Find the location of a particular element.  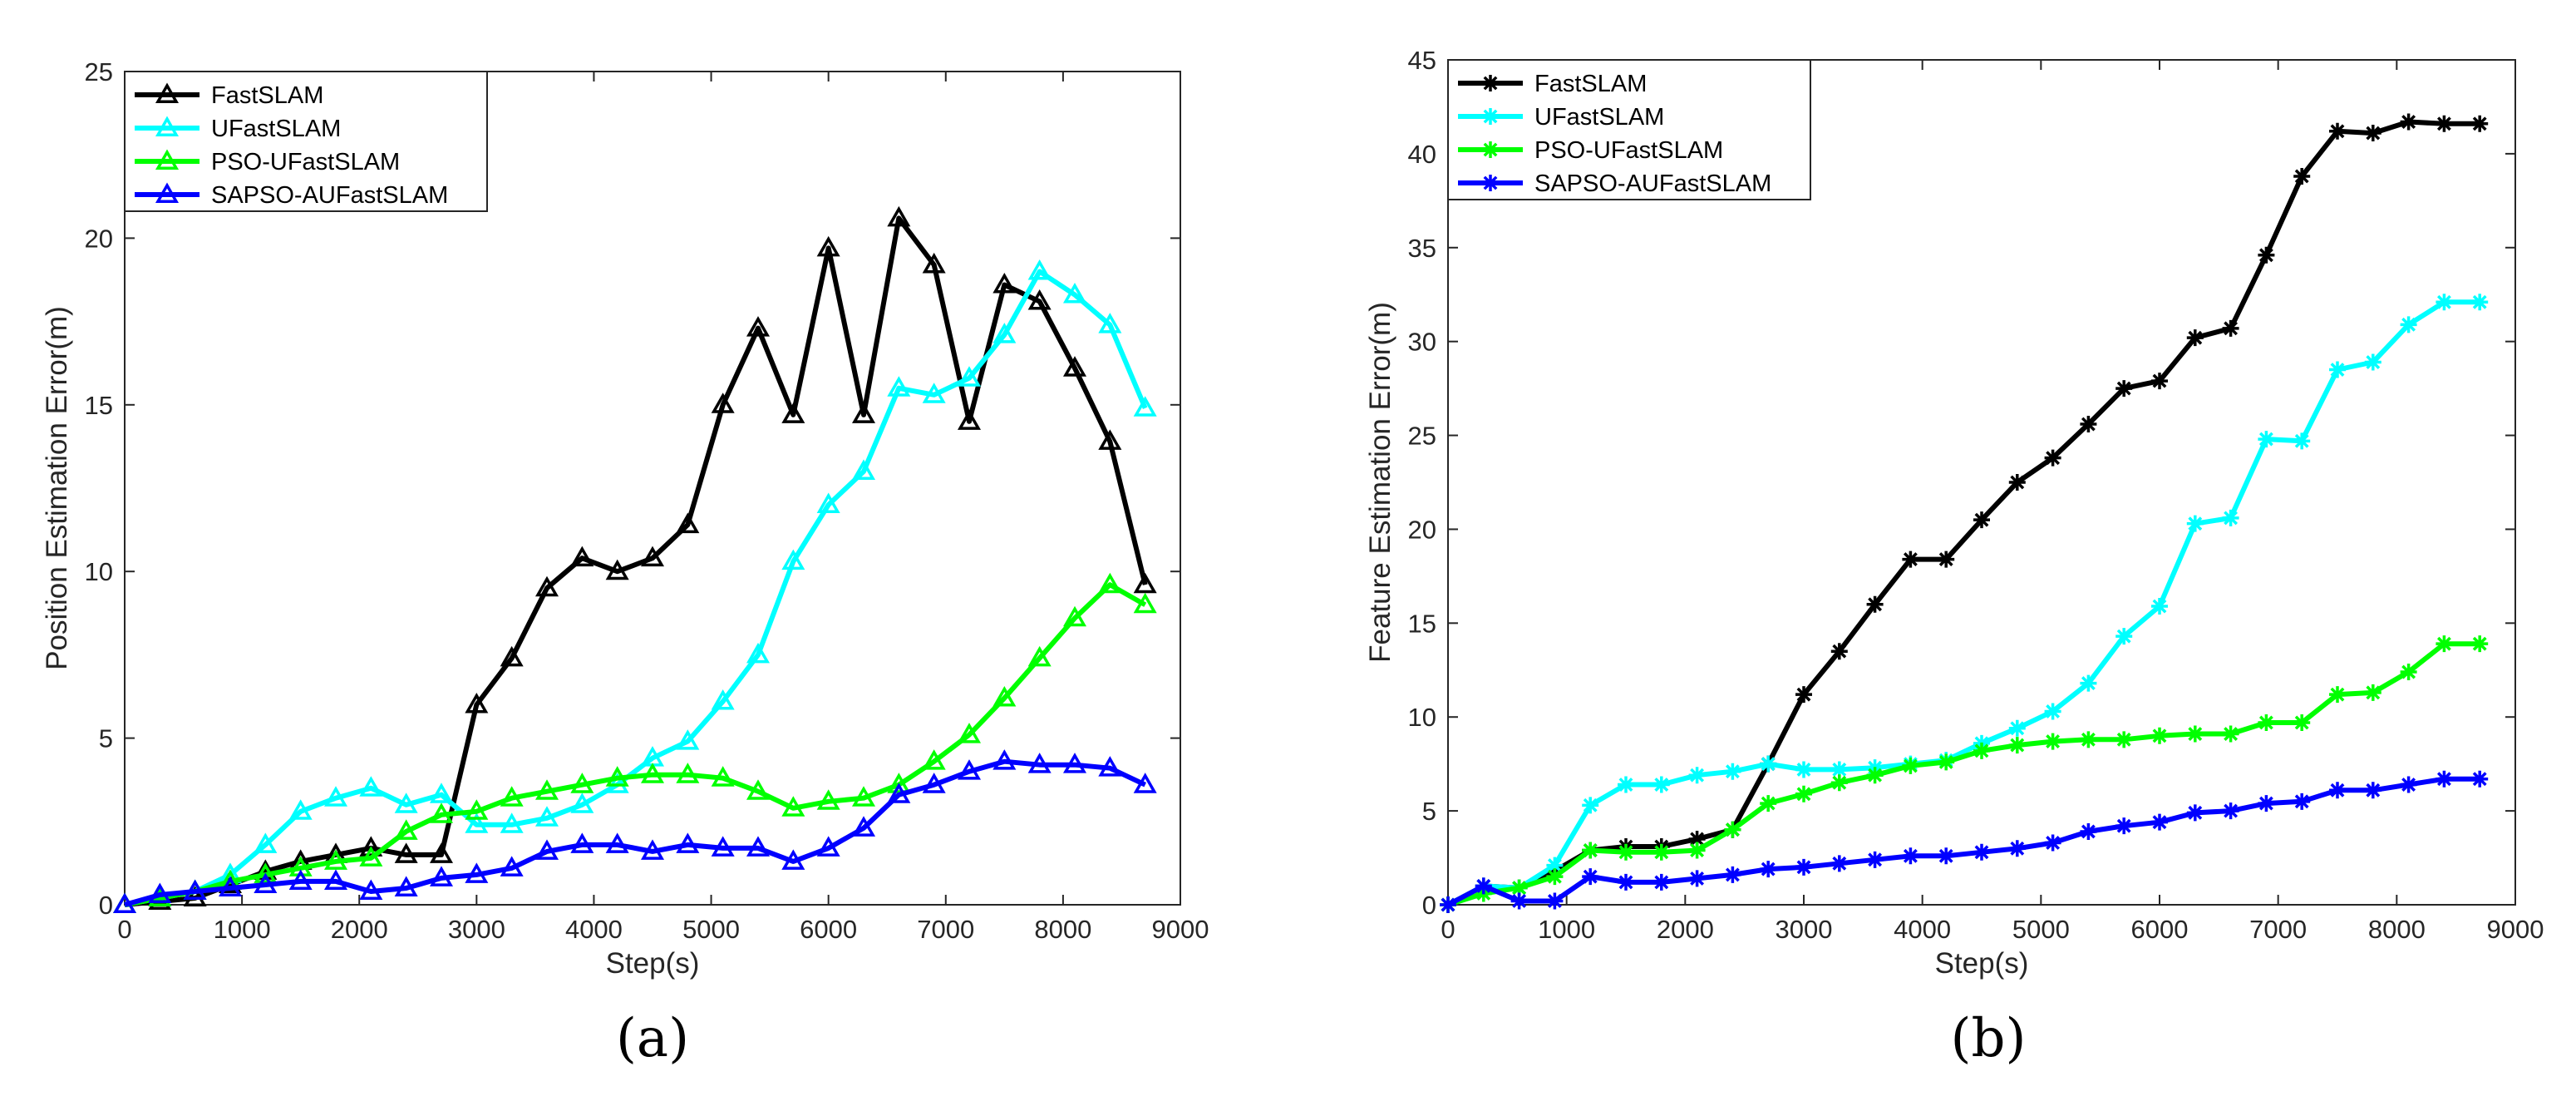

x-tick-label: 1000 is located at coordinates (242, 929).